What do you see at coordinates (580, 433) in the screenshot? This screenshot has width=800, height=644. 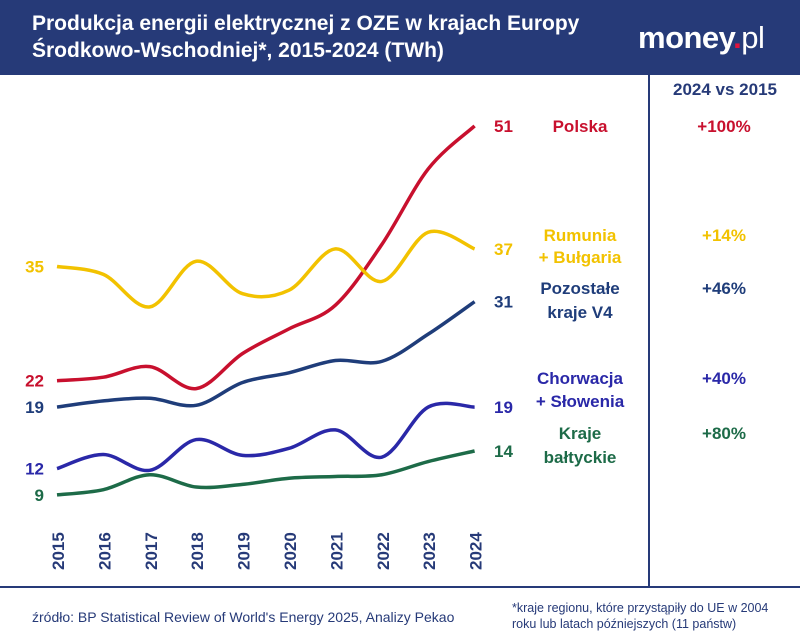 I see `legend-label: Kraje` at bounding box center [580, 433].